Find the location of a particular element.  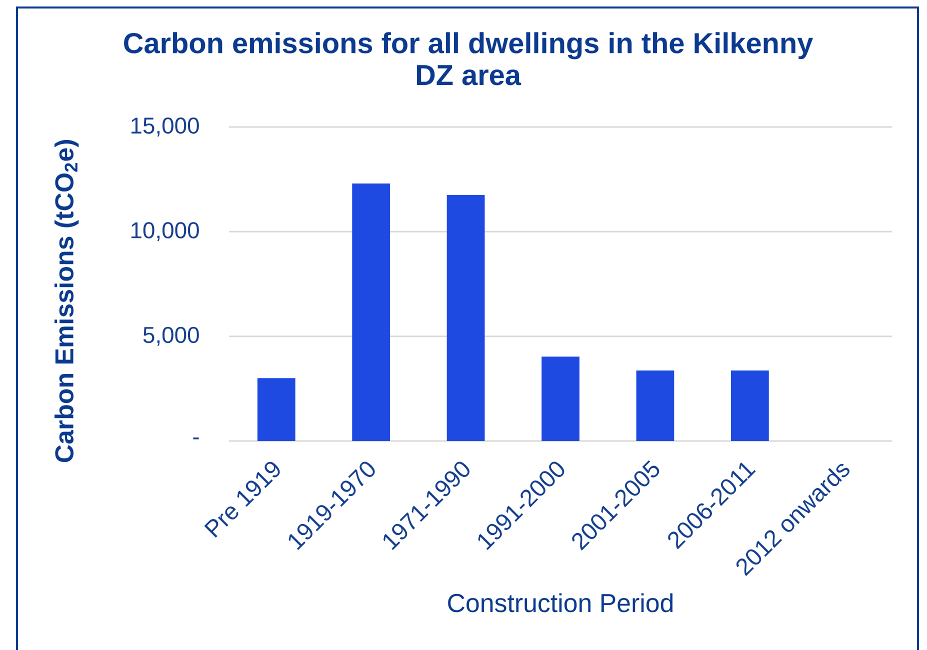

y-tick-label: 10,000 is located at coordinates (165, 232).